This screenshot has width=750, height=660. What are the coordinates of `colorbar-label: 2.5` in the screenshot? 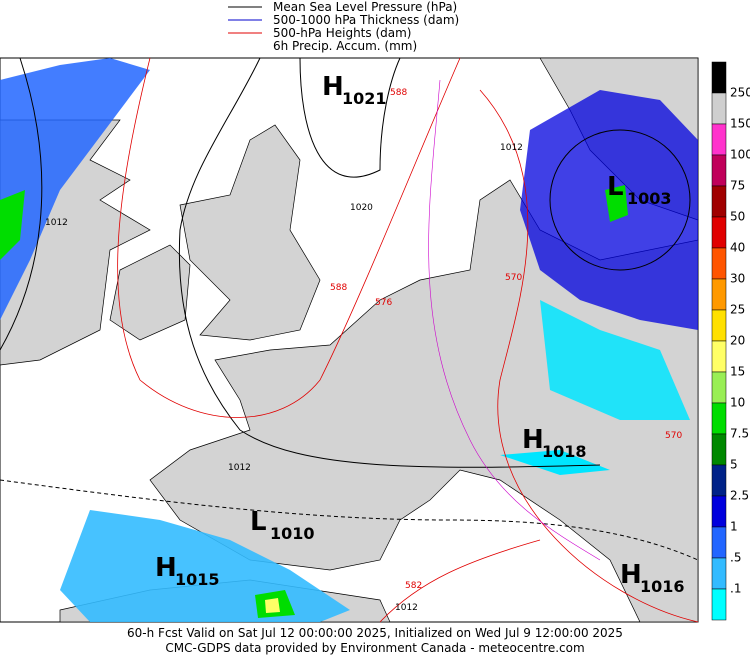 It's located at (739, 496).